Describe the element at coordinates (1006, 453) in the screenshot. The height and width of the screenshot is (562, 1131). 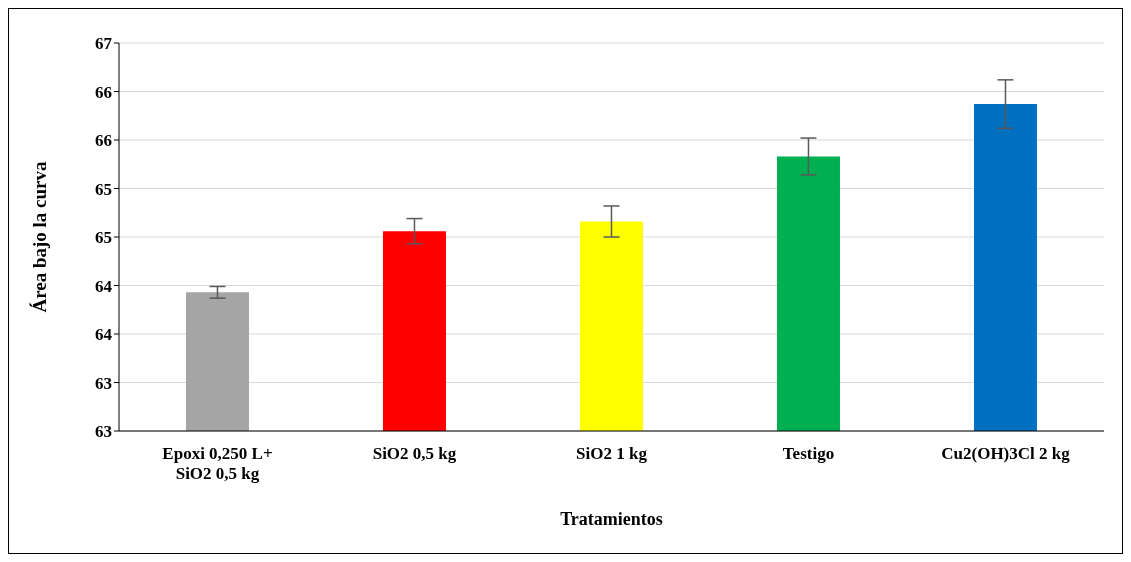
I see `x-tick-label: Cu2(OH)3Cl 2 kg` at that location.